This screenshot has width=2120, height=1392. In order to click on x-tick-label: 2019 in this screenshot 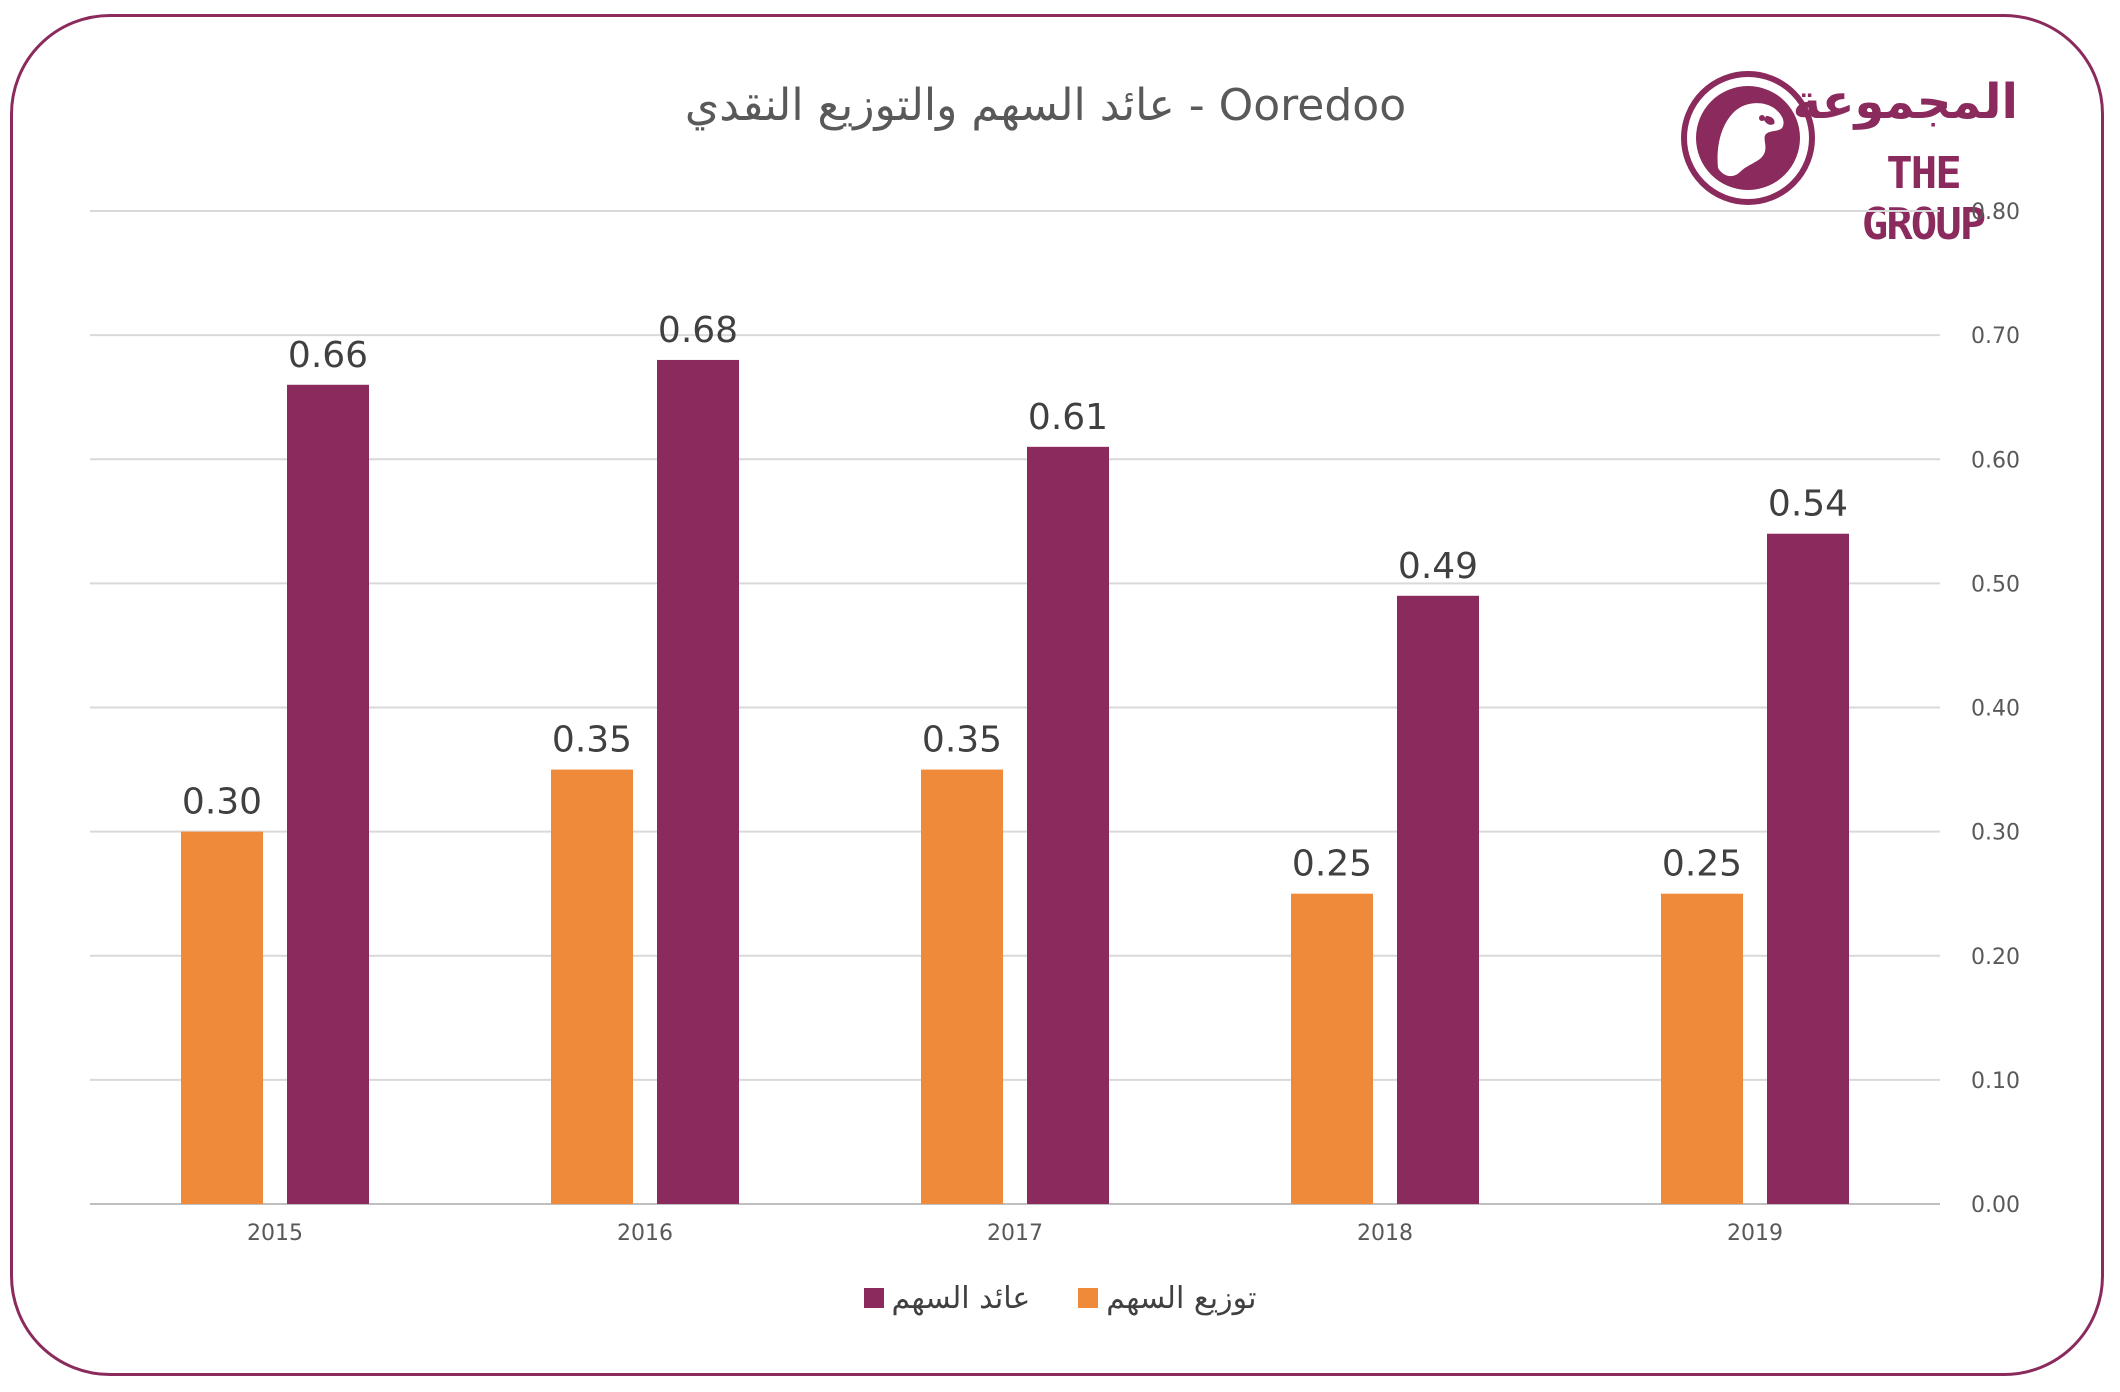, I will do `click(1755, 1233)`.